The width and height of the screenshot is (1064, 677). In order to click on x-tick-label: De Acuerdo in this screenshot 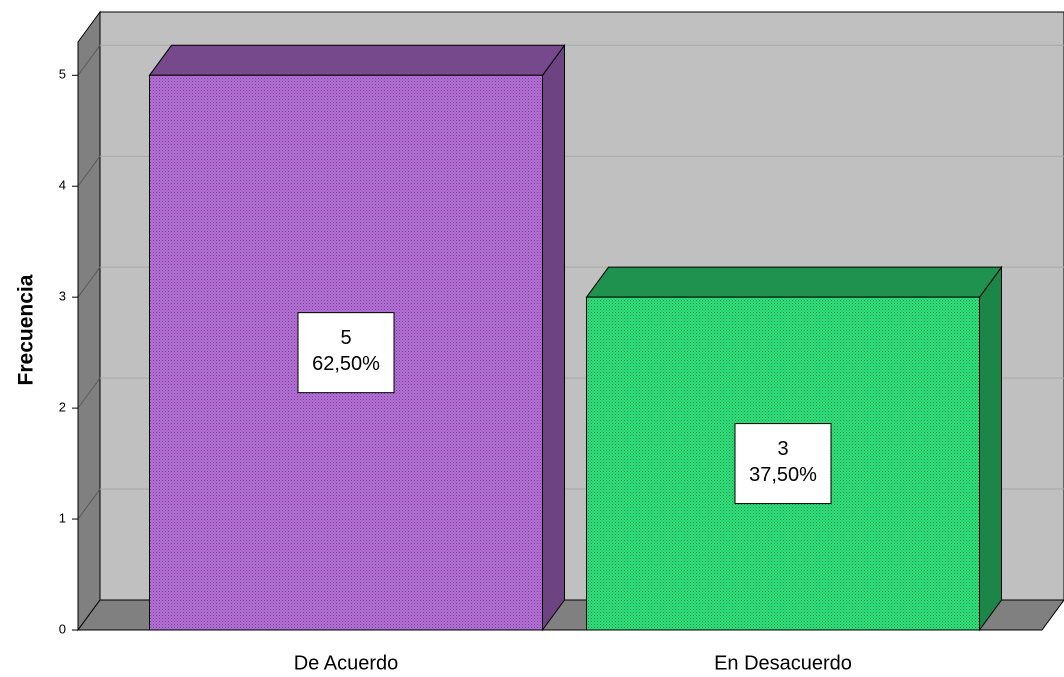, I will do `click(346, 663)`.